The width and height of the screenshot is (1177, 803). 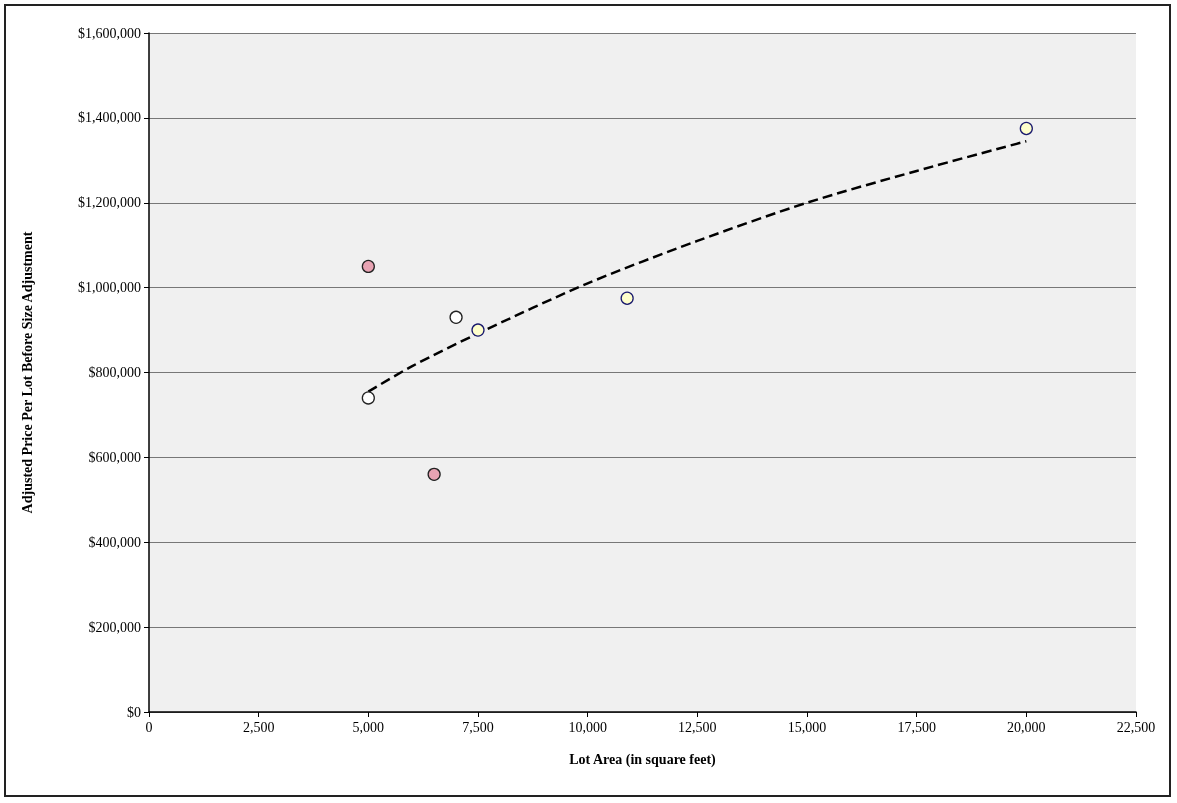 What do you see at coordinates (114, 627) in the screenshot?
I see `y-tick-label: $200,000` at bounding box center [114, 627].